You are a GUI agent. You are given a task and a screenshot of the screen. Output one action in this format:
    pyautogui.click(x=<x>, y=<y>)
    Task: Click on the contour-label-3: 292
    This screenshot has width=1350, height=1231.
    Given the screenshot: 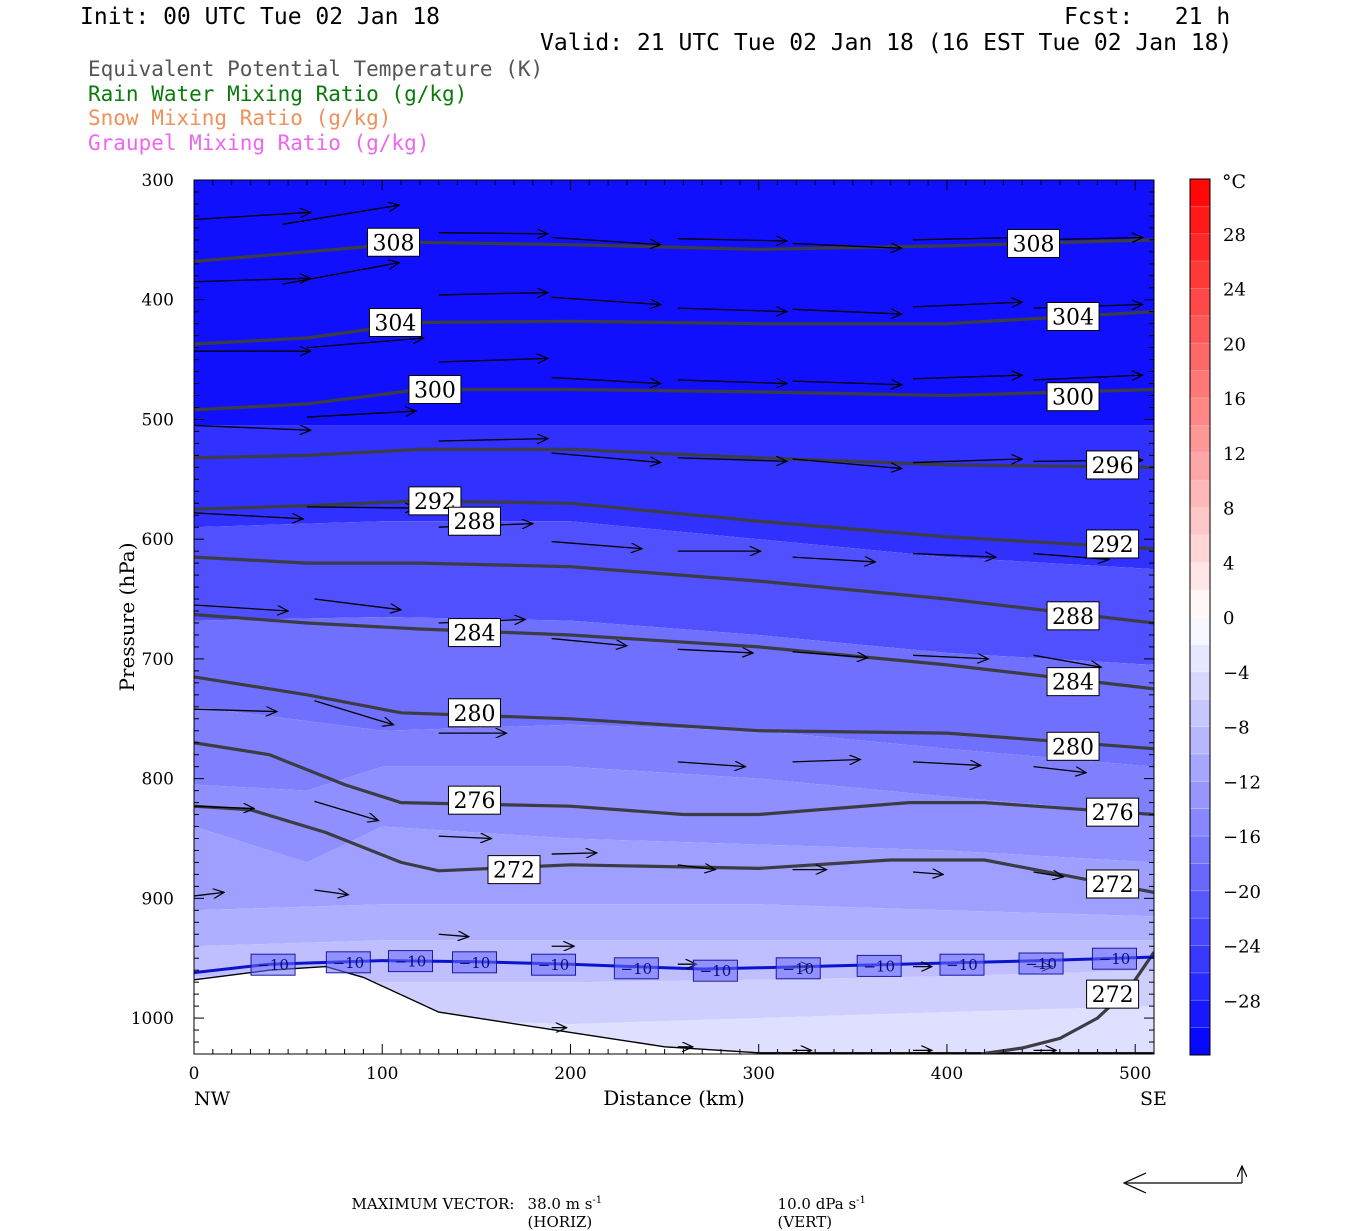 What is the action you would take?
    pyautogui.click(x=435, y=501)
    